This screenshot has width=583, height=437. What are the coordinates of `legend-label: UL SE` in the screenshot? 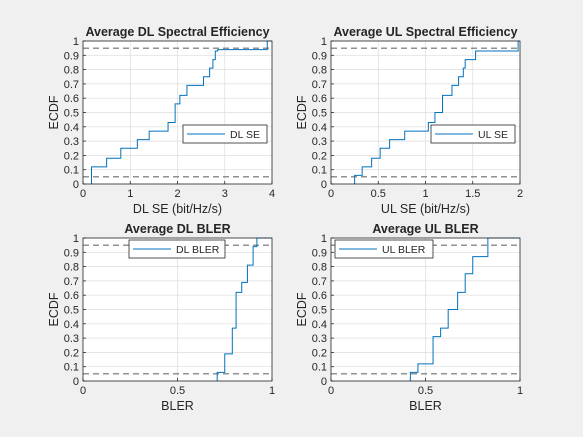 It's located at (493, 135).